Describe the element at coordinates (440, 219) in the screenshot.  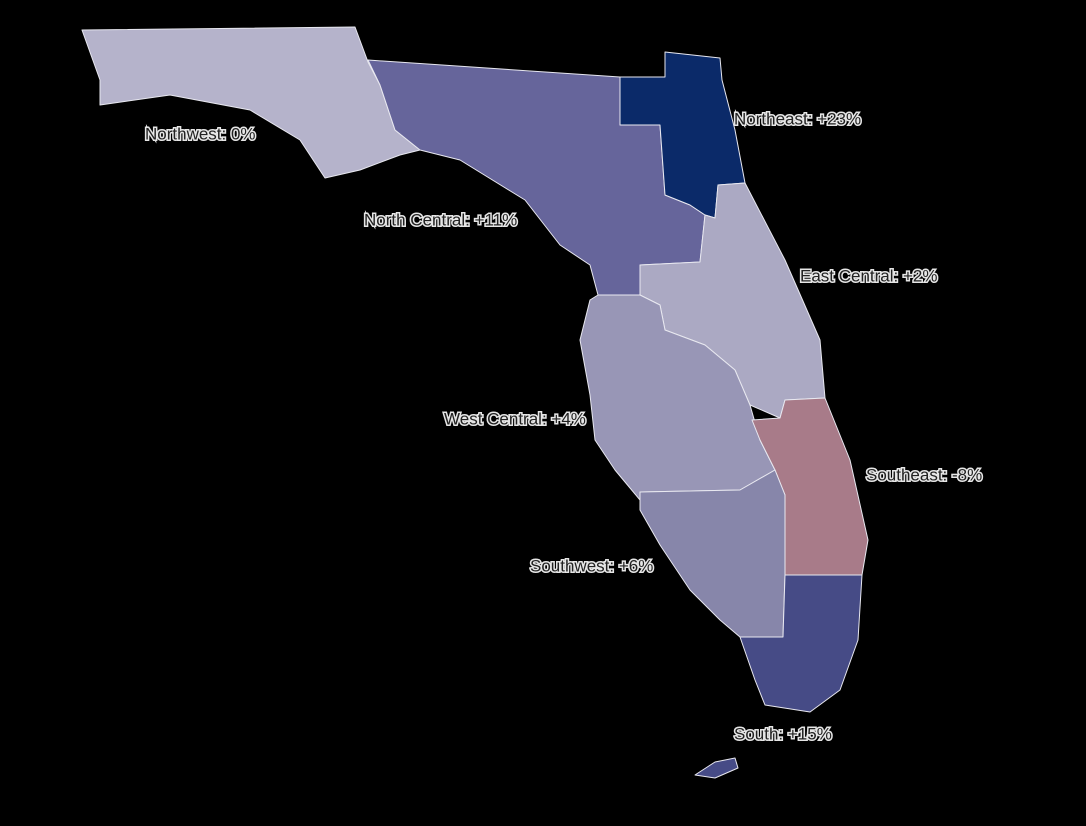
I see `region-label: North Central: +11%` at that location.